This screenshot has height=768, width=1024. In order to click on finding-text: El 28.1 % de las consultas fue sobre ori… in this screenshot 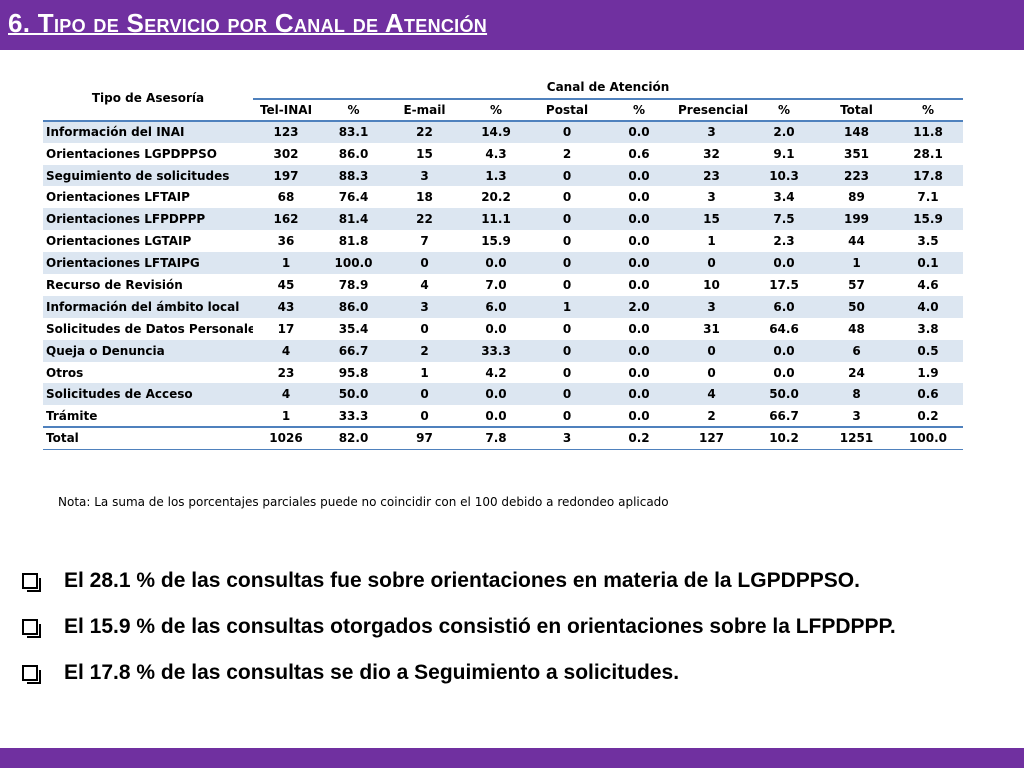, I will do `click(462, 580)`.